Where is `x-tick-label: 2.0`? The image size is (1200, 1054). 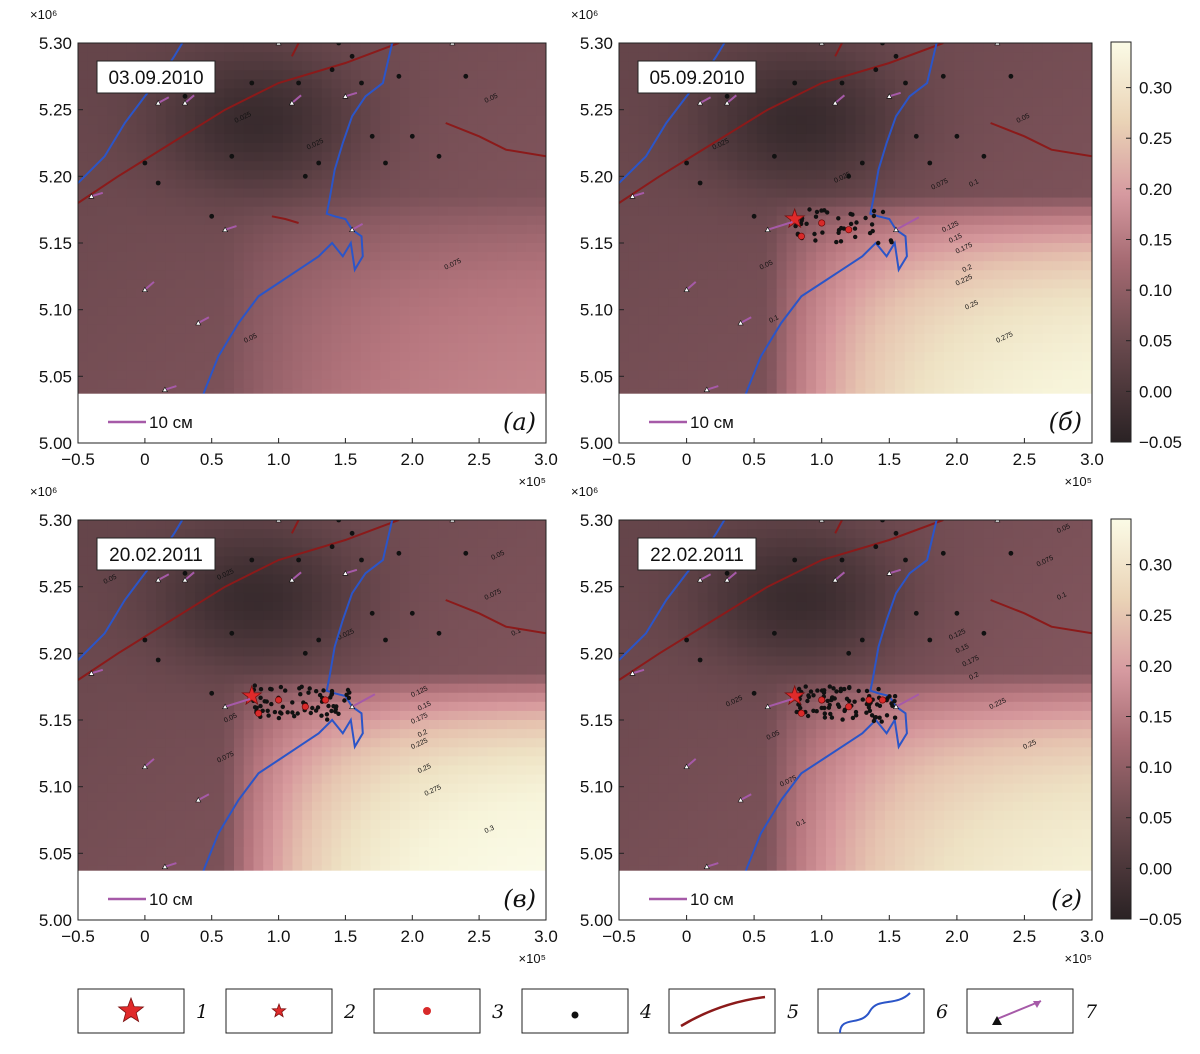
x-tick-label: 2.0 is located at coordinates (957, 936).